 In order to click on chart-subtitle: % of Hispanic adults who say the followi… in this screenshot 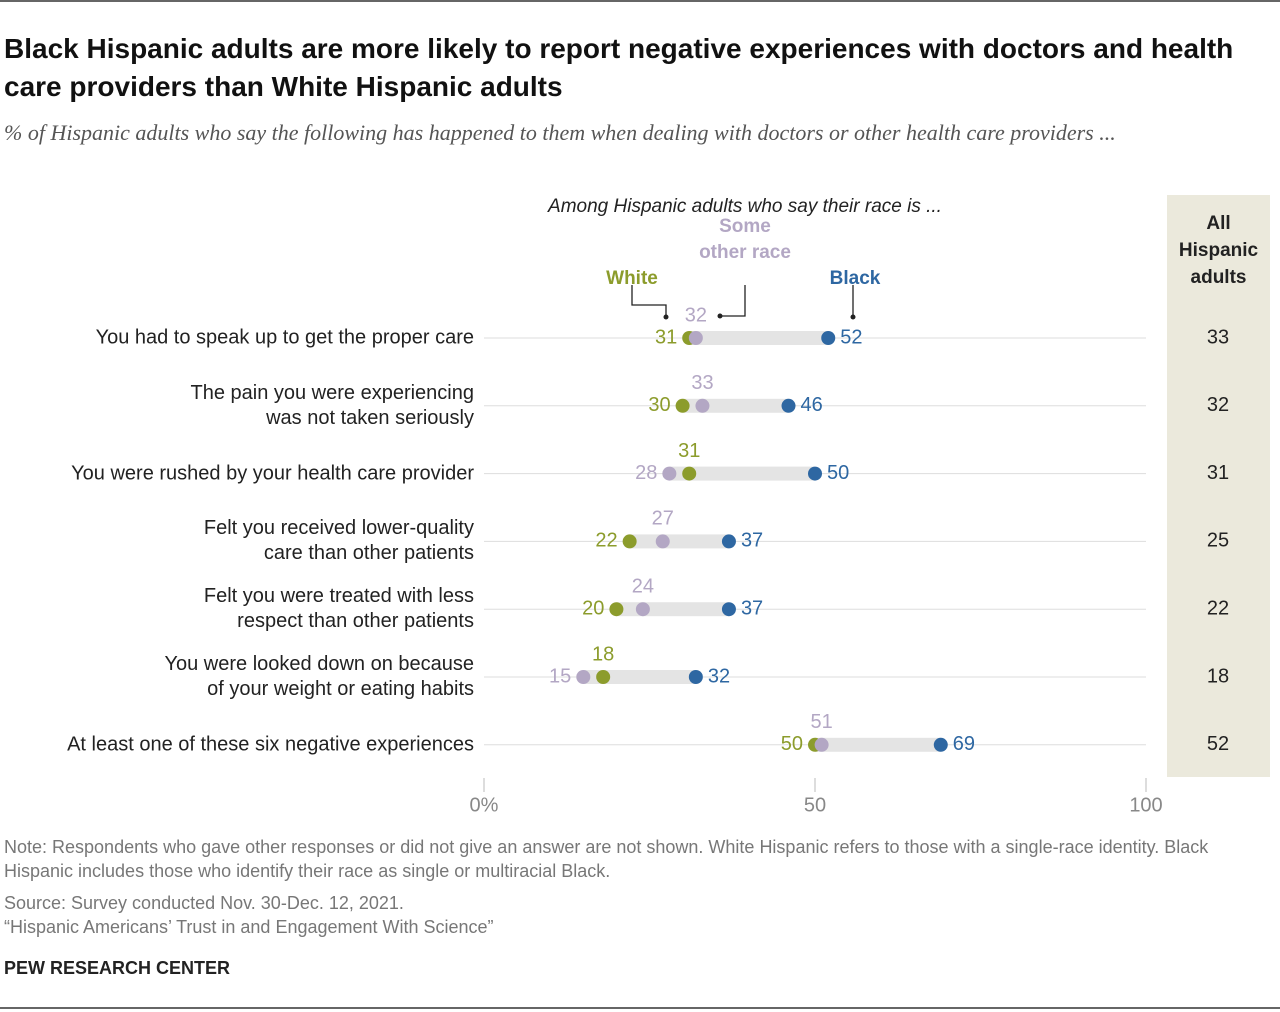, I will do `click(560, 132)`.